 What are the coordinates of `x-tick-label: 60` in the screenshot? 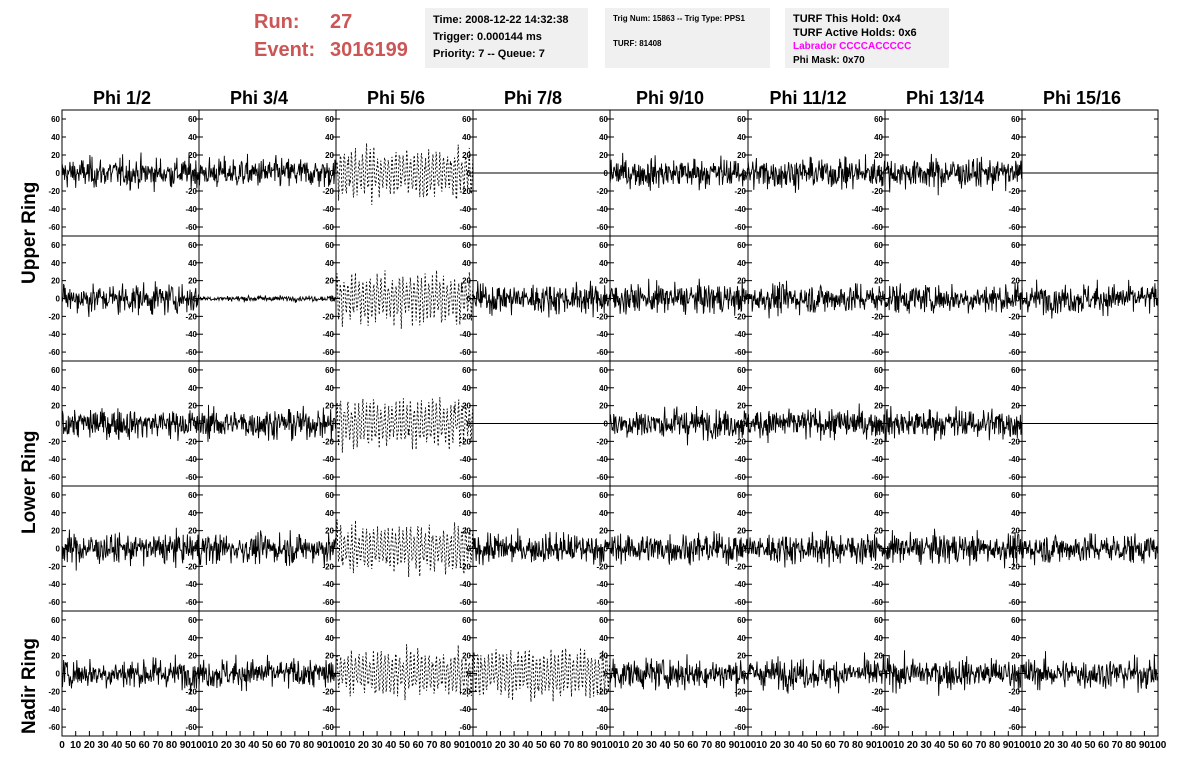 It's located at (693, 745).